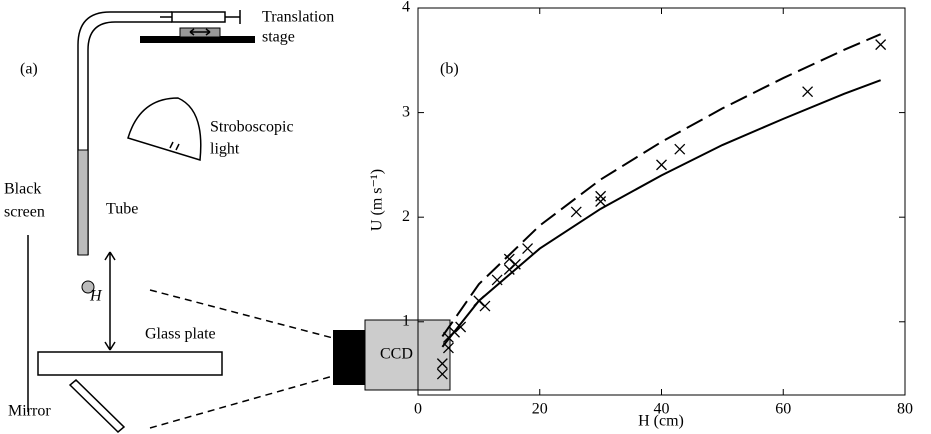  What do you see at coordinates (241, 359) in the screenshot?
I see `view-lines` at bounding box center [241, 359].